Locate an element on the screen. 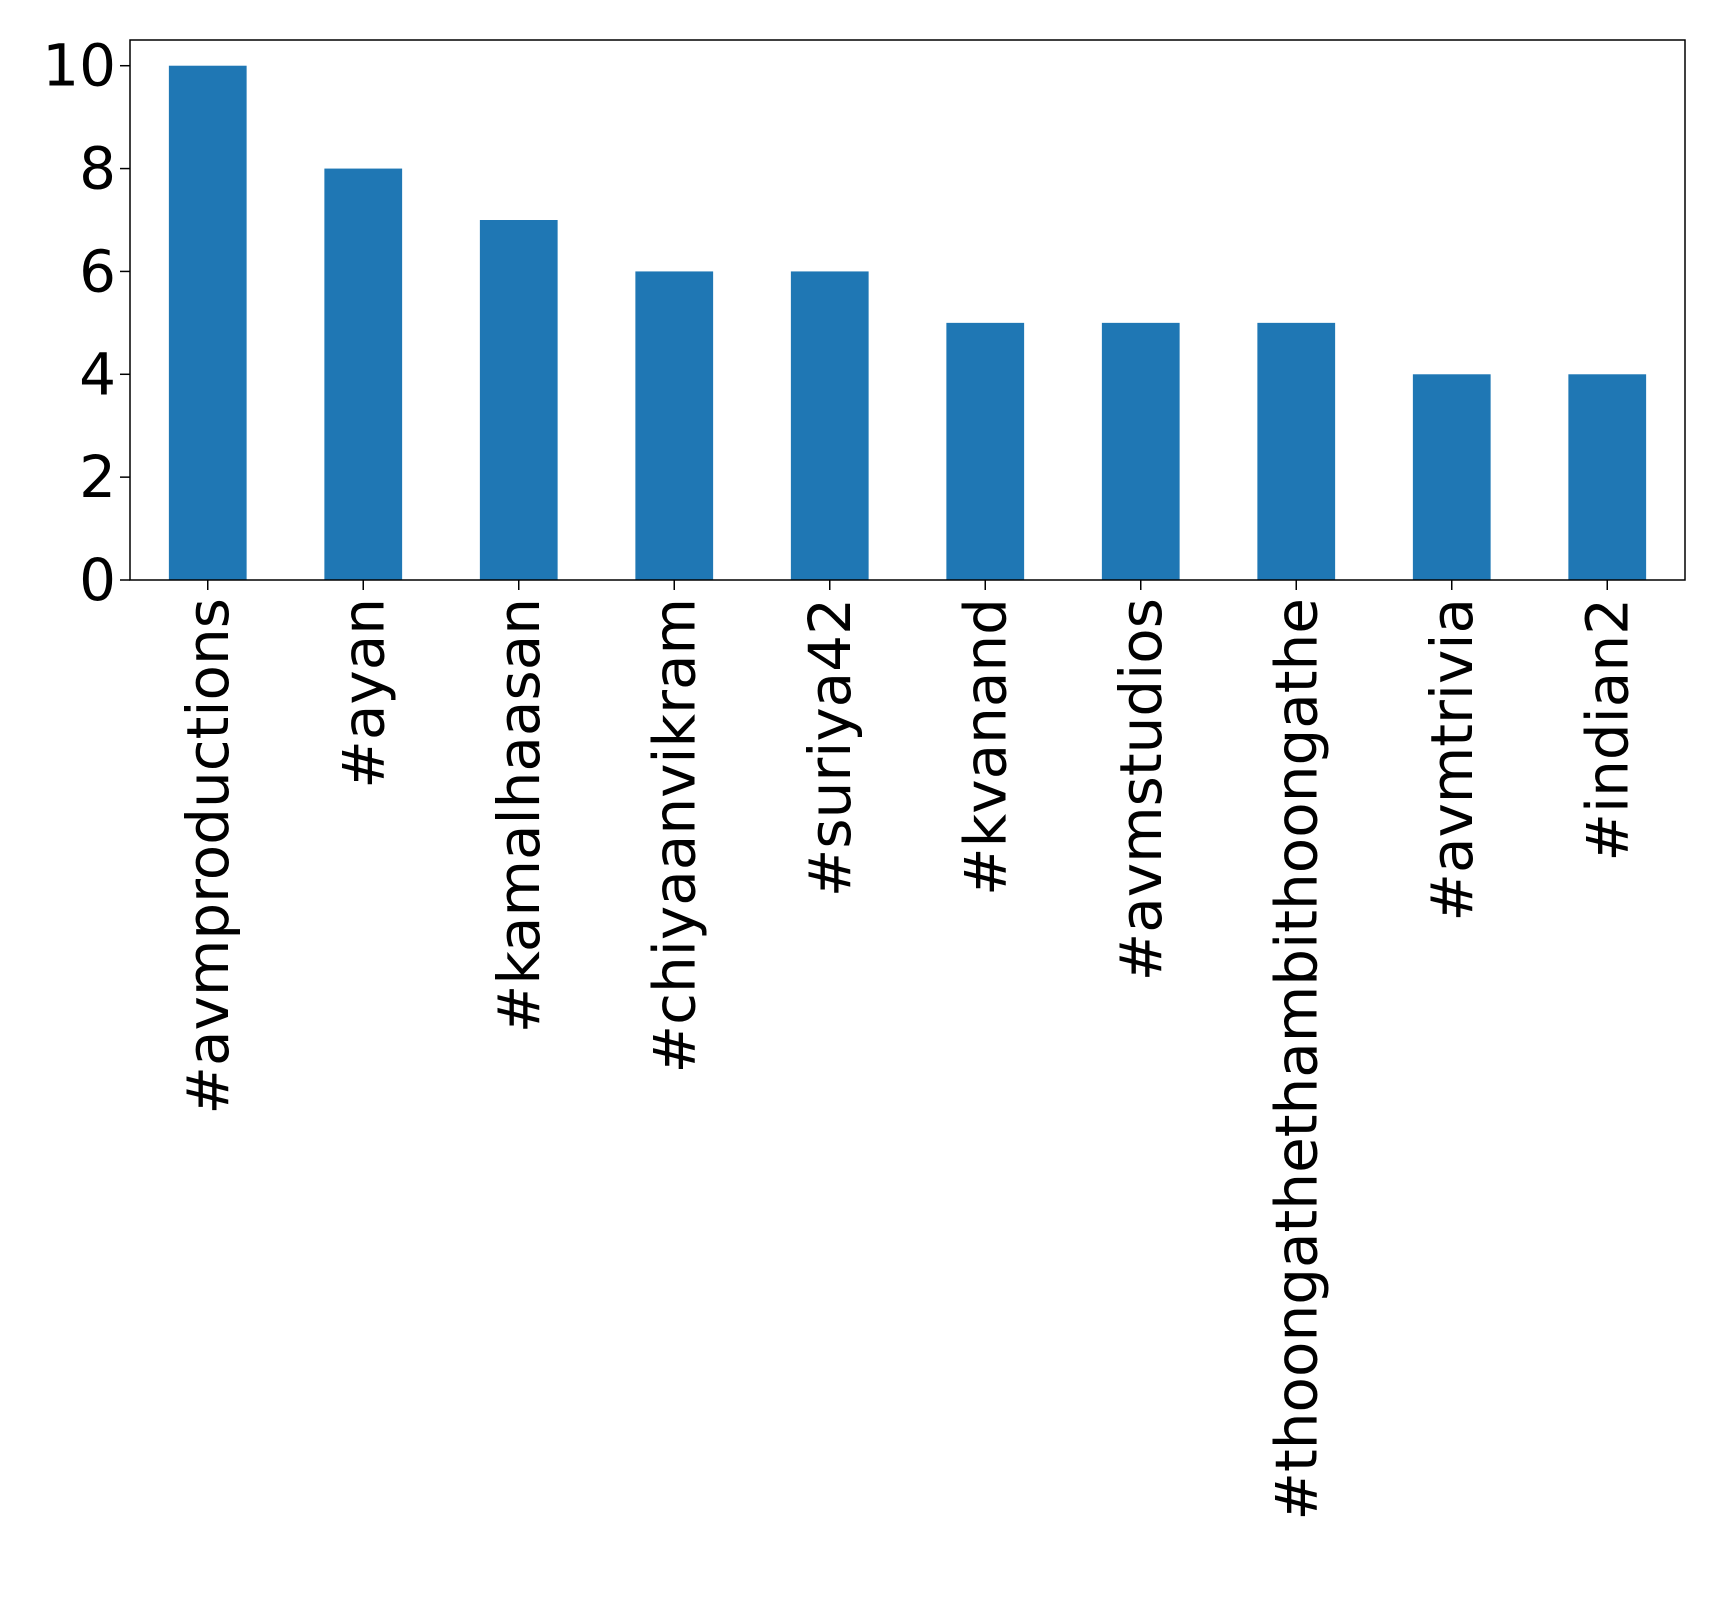 This screenshot has width=1719, height=1621. y-tick-label: 6 is located at coordinates (97, 271).